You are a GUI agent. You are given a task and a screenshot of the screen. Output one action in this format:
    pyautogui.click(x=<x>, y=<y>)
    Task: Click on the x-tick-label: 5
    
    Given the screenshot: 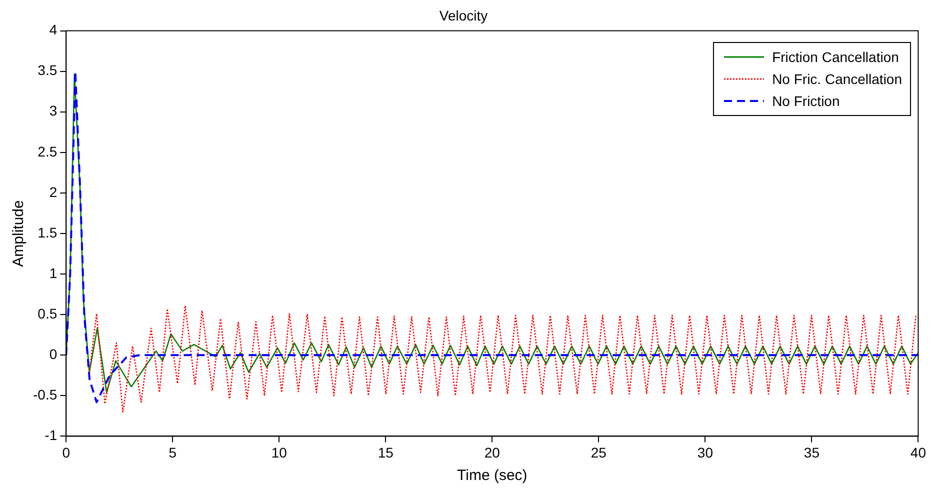 What is the action you would take?
    pyautogui.click(x=172, y=452)
    